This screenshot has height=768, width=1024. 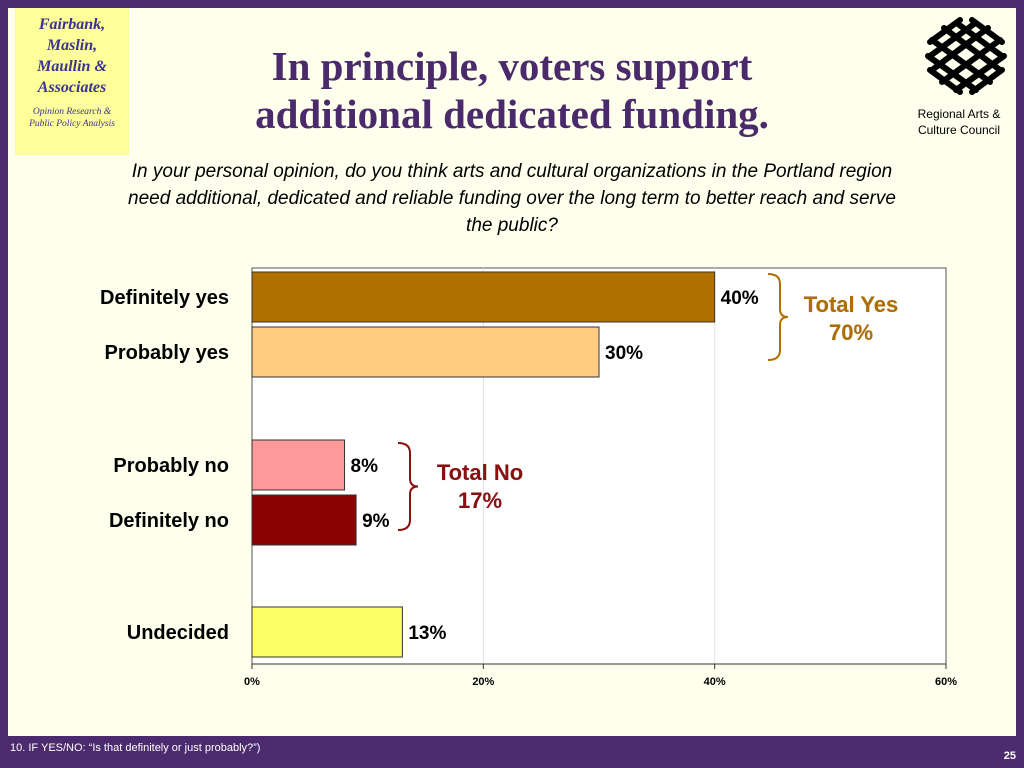 I want to click on client-name-line: Culture Council, so click(x=959, y=130).